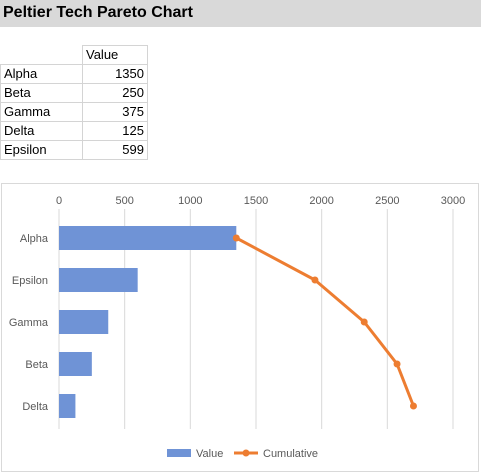 The image size is (481, 474). What do you see at coordinates (321, 201) in the screenshot?
I see `x-tick-label: 2000` at bounding box center [321, 201].